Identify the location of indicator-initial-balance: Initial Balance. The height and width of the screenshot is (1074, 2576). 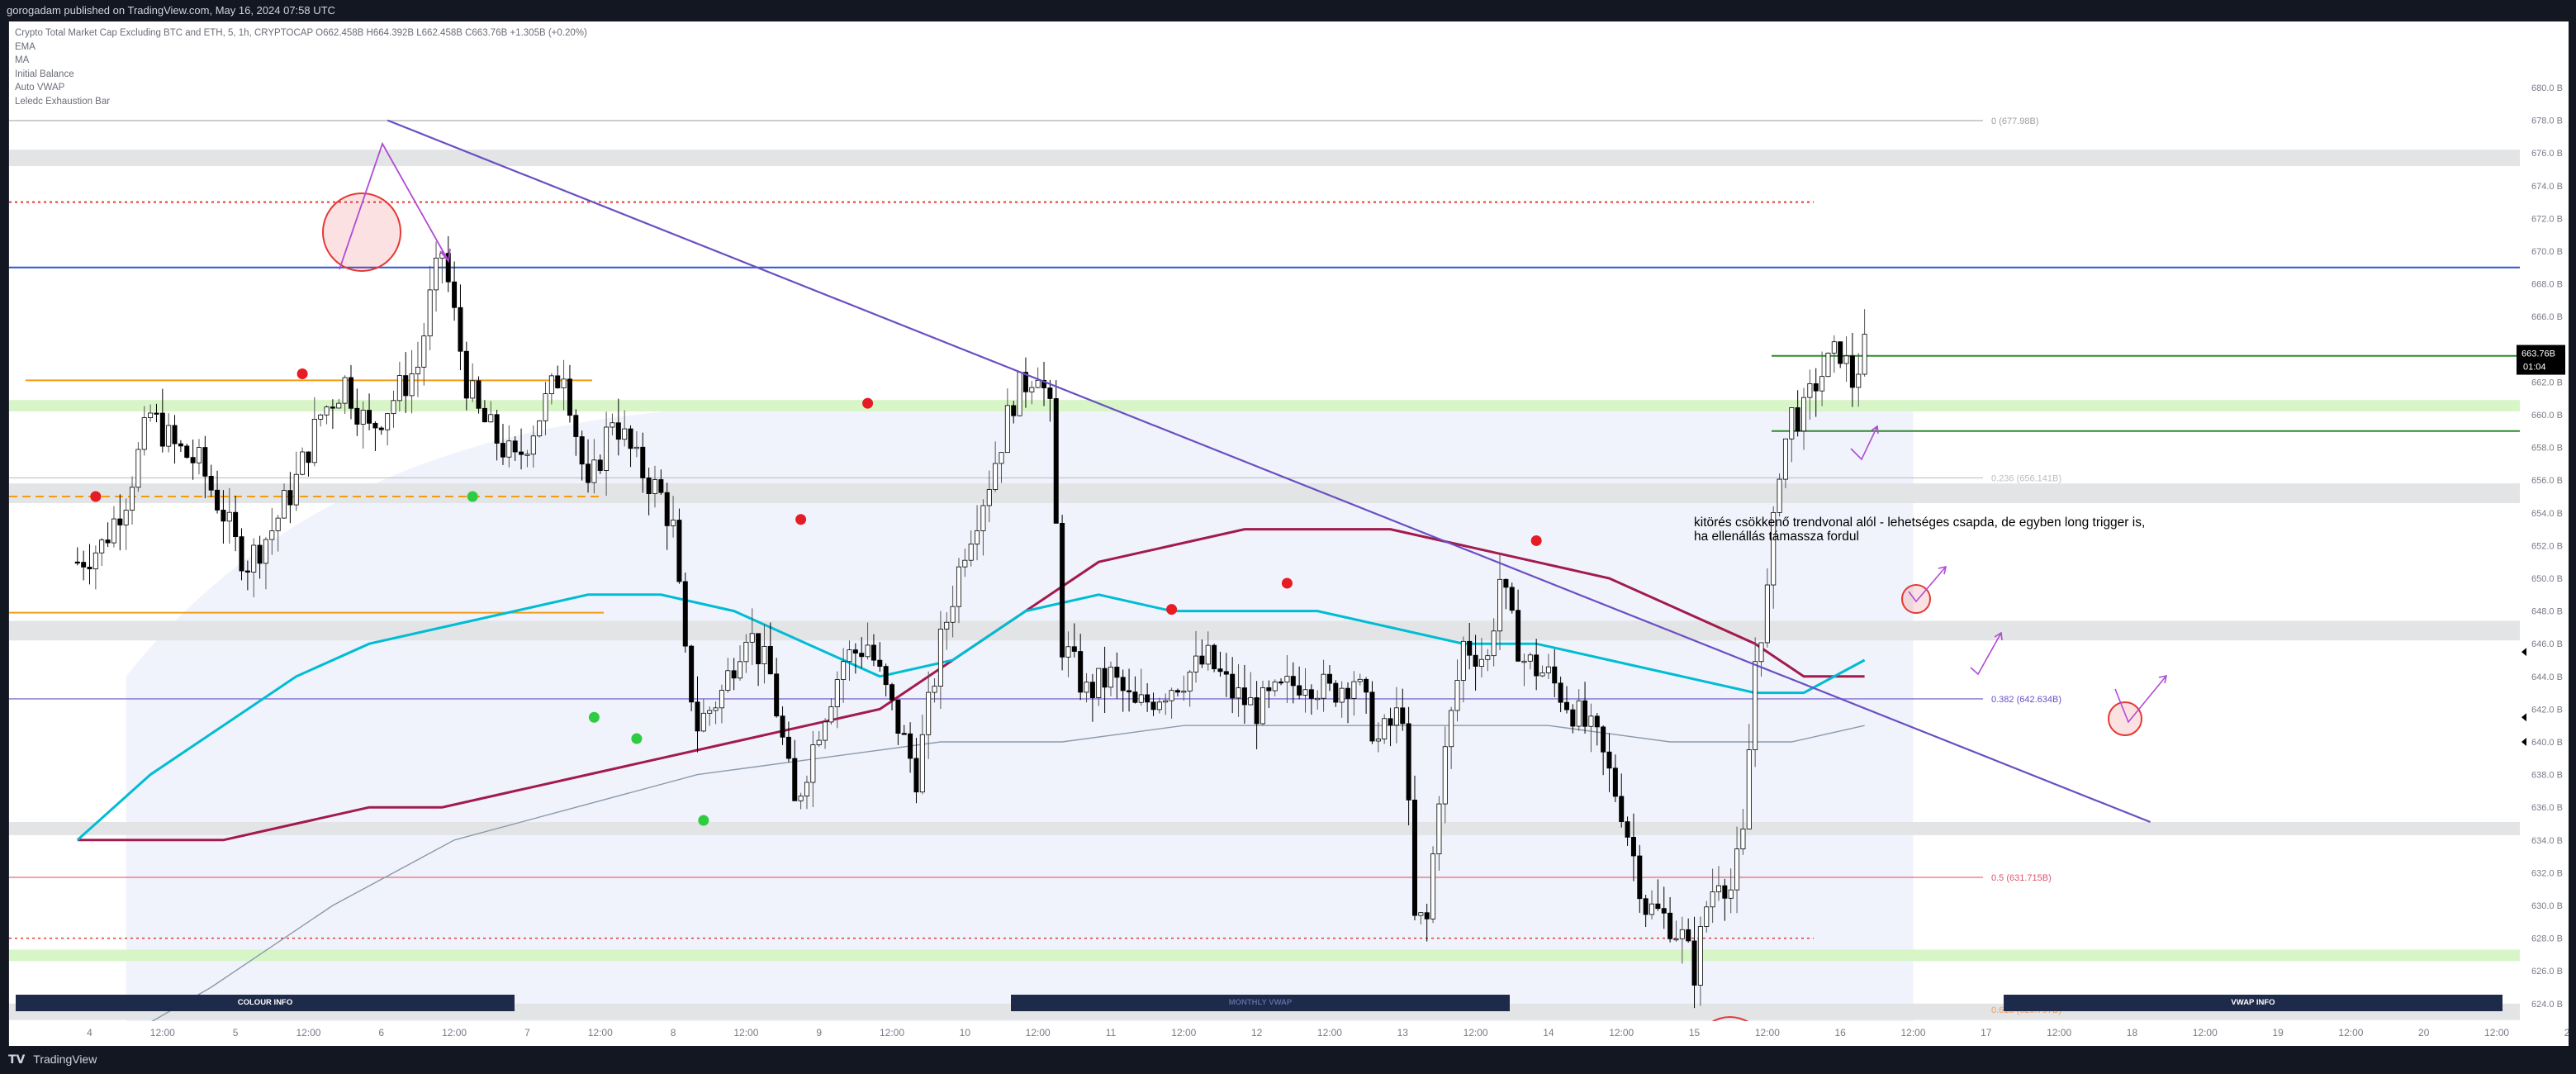
(44, 74).